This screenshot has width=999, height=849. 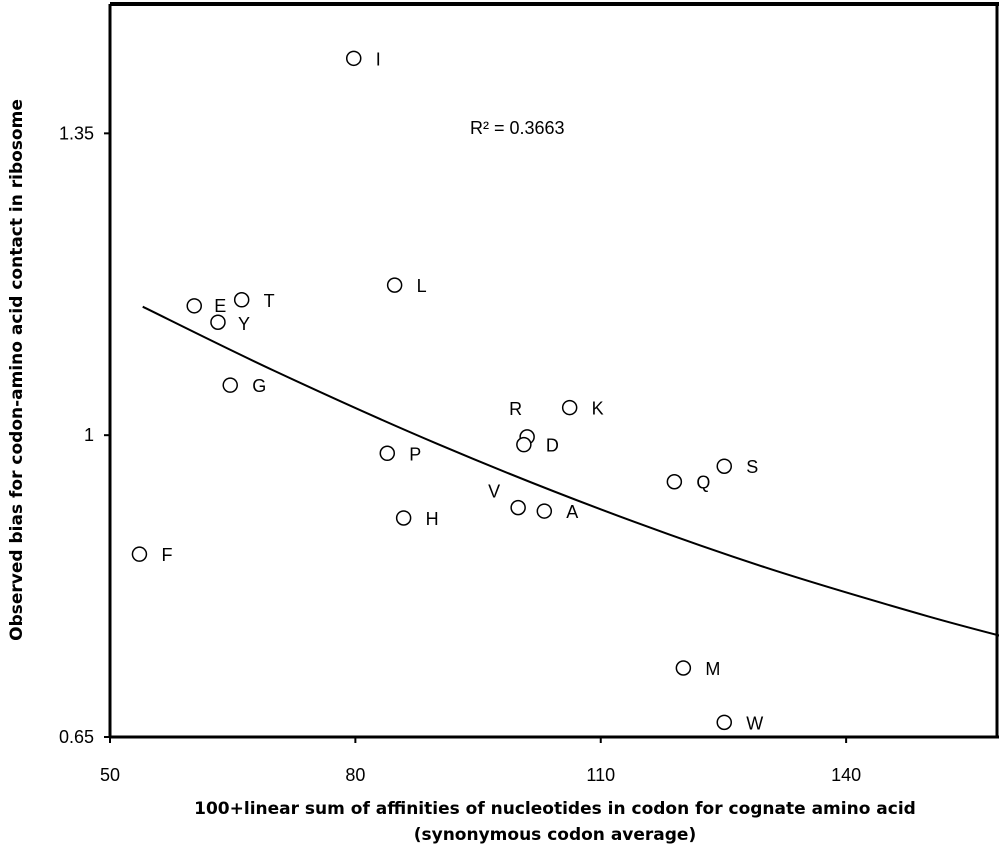 I want to click on data-point-label-I: I, so click(x=378, y=59).